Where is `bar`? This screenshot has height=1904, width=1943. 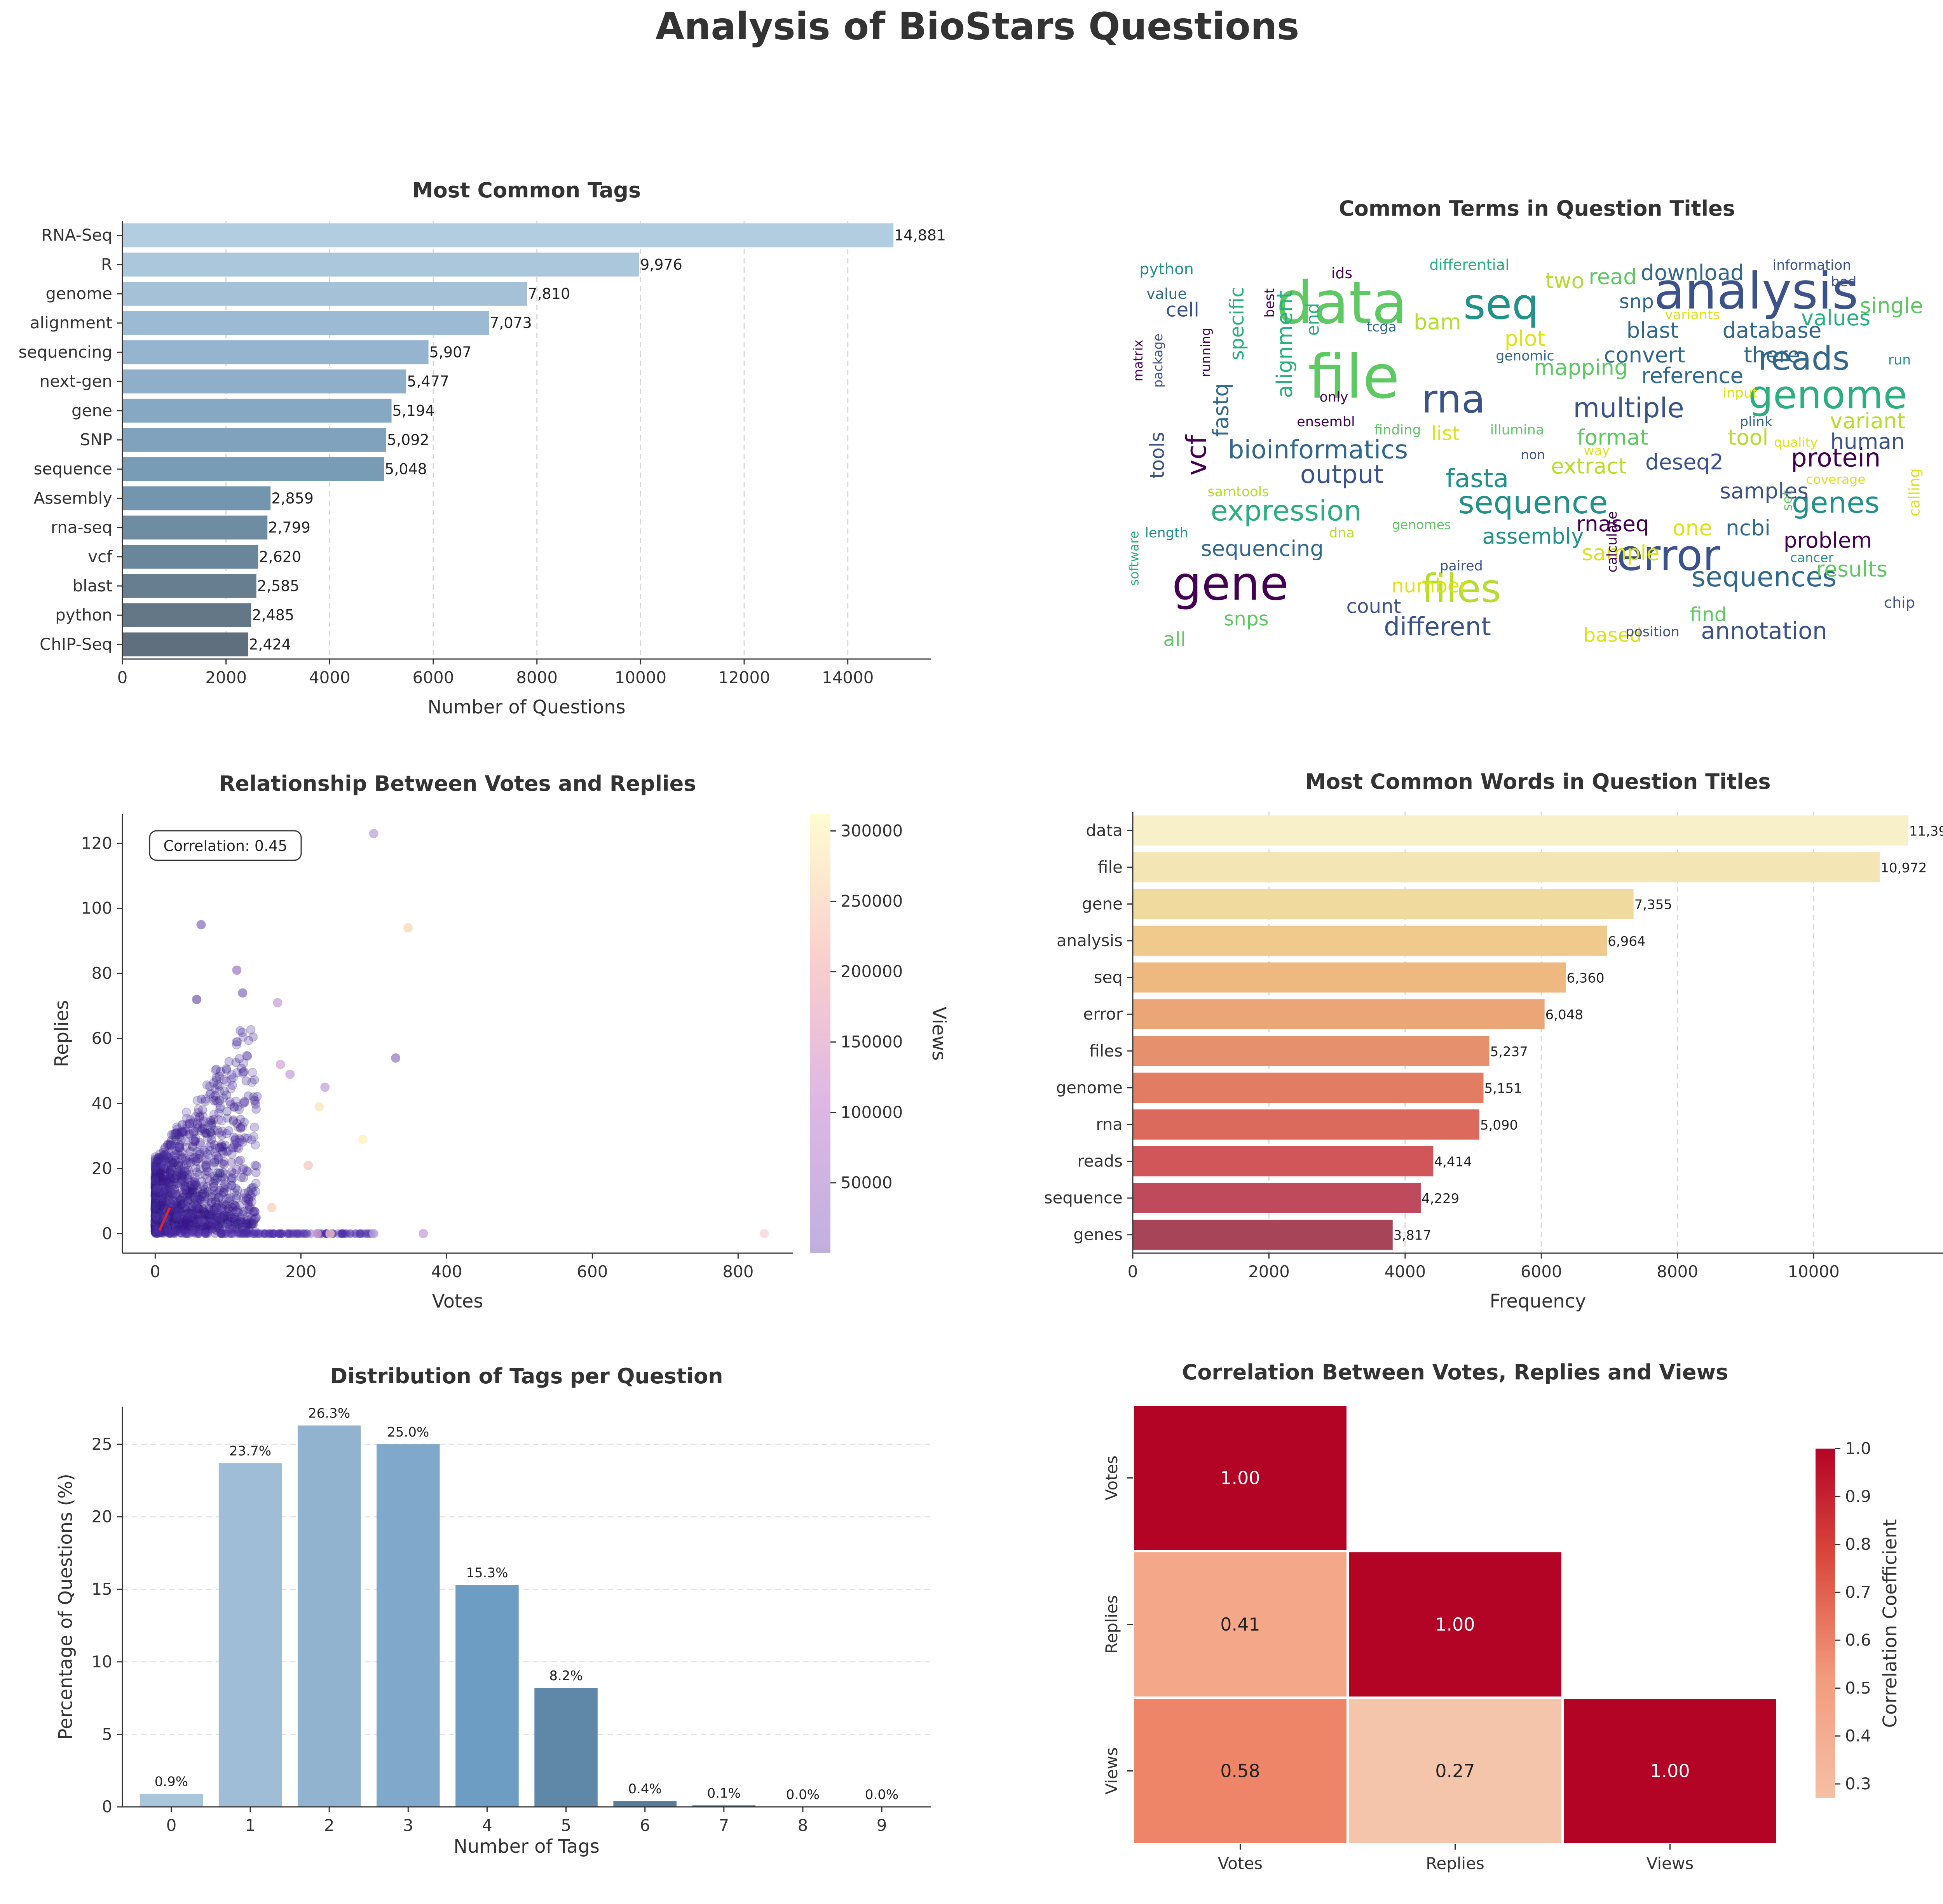
bar is located at coordinates (196, 499).